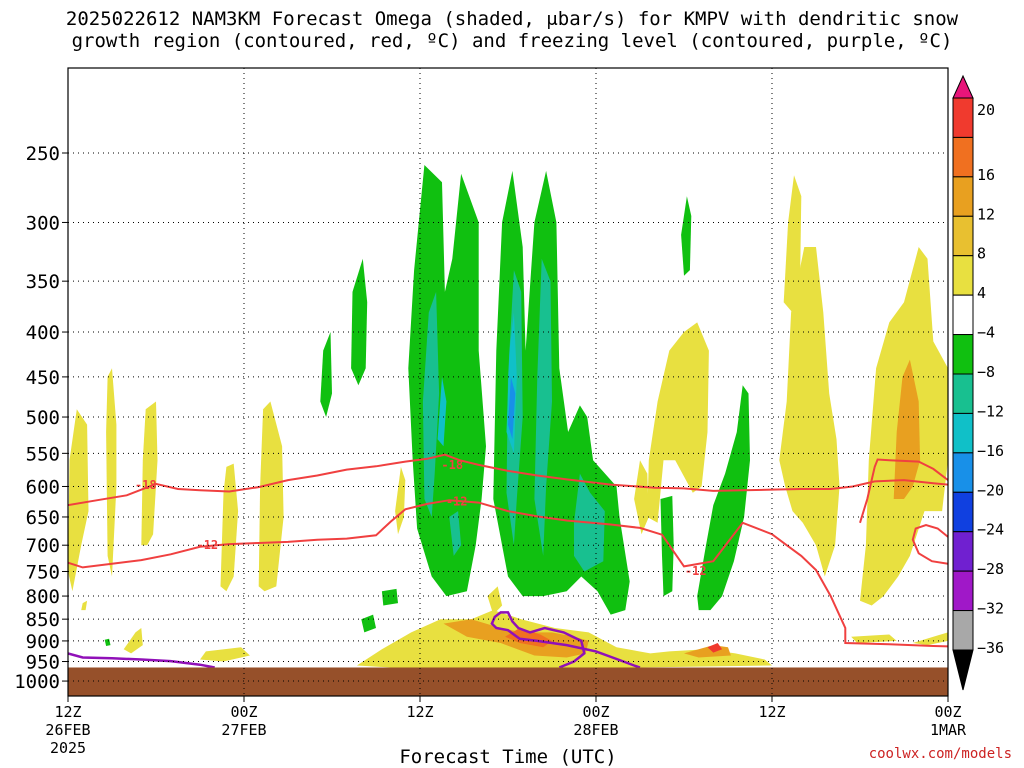  Describe the element at coordinates (990, 490) in the screenshot. I see `colorbar-label: −20` at that location.